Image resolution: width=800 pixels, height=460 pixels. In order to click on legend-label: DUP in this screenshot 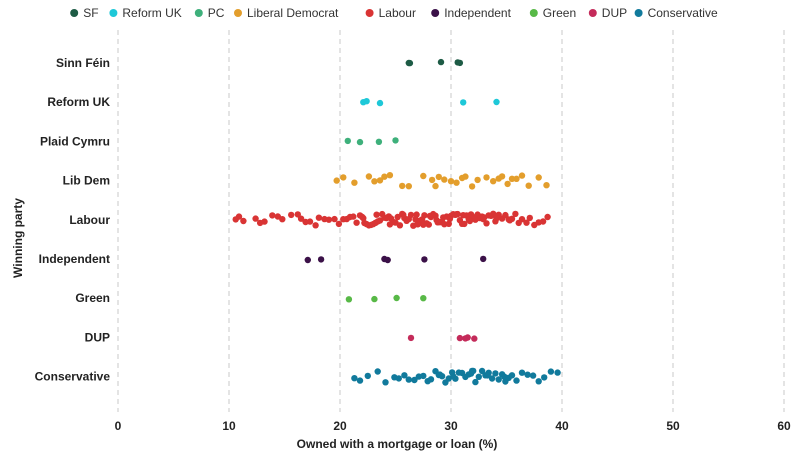, I will do `click(614, 13)`.